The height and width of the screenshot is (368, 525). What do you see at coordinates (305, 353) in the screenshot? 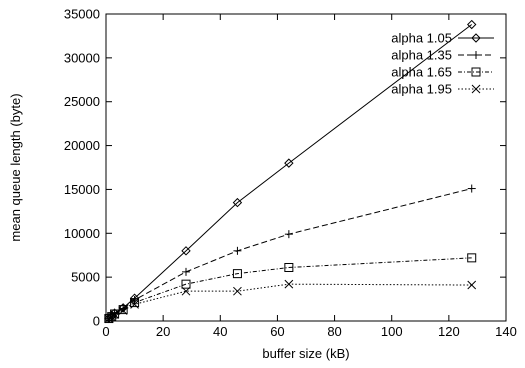
I see `x-axis-label: buffer size (kB)` at bounding box center [305, 353].